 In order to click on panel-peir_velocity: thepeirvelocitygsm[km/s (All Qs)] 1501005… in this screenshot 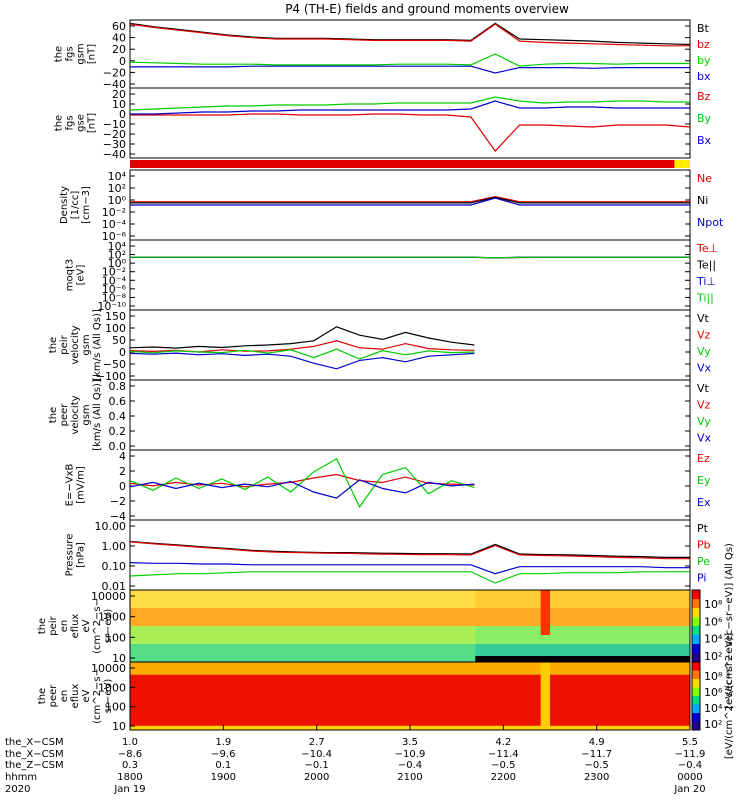, I will do `click(380, 346)`.